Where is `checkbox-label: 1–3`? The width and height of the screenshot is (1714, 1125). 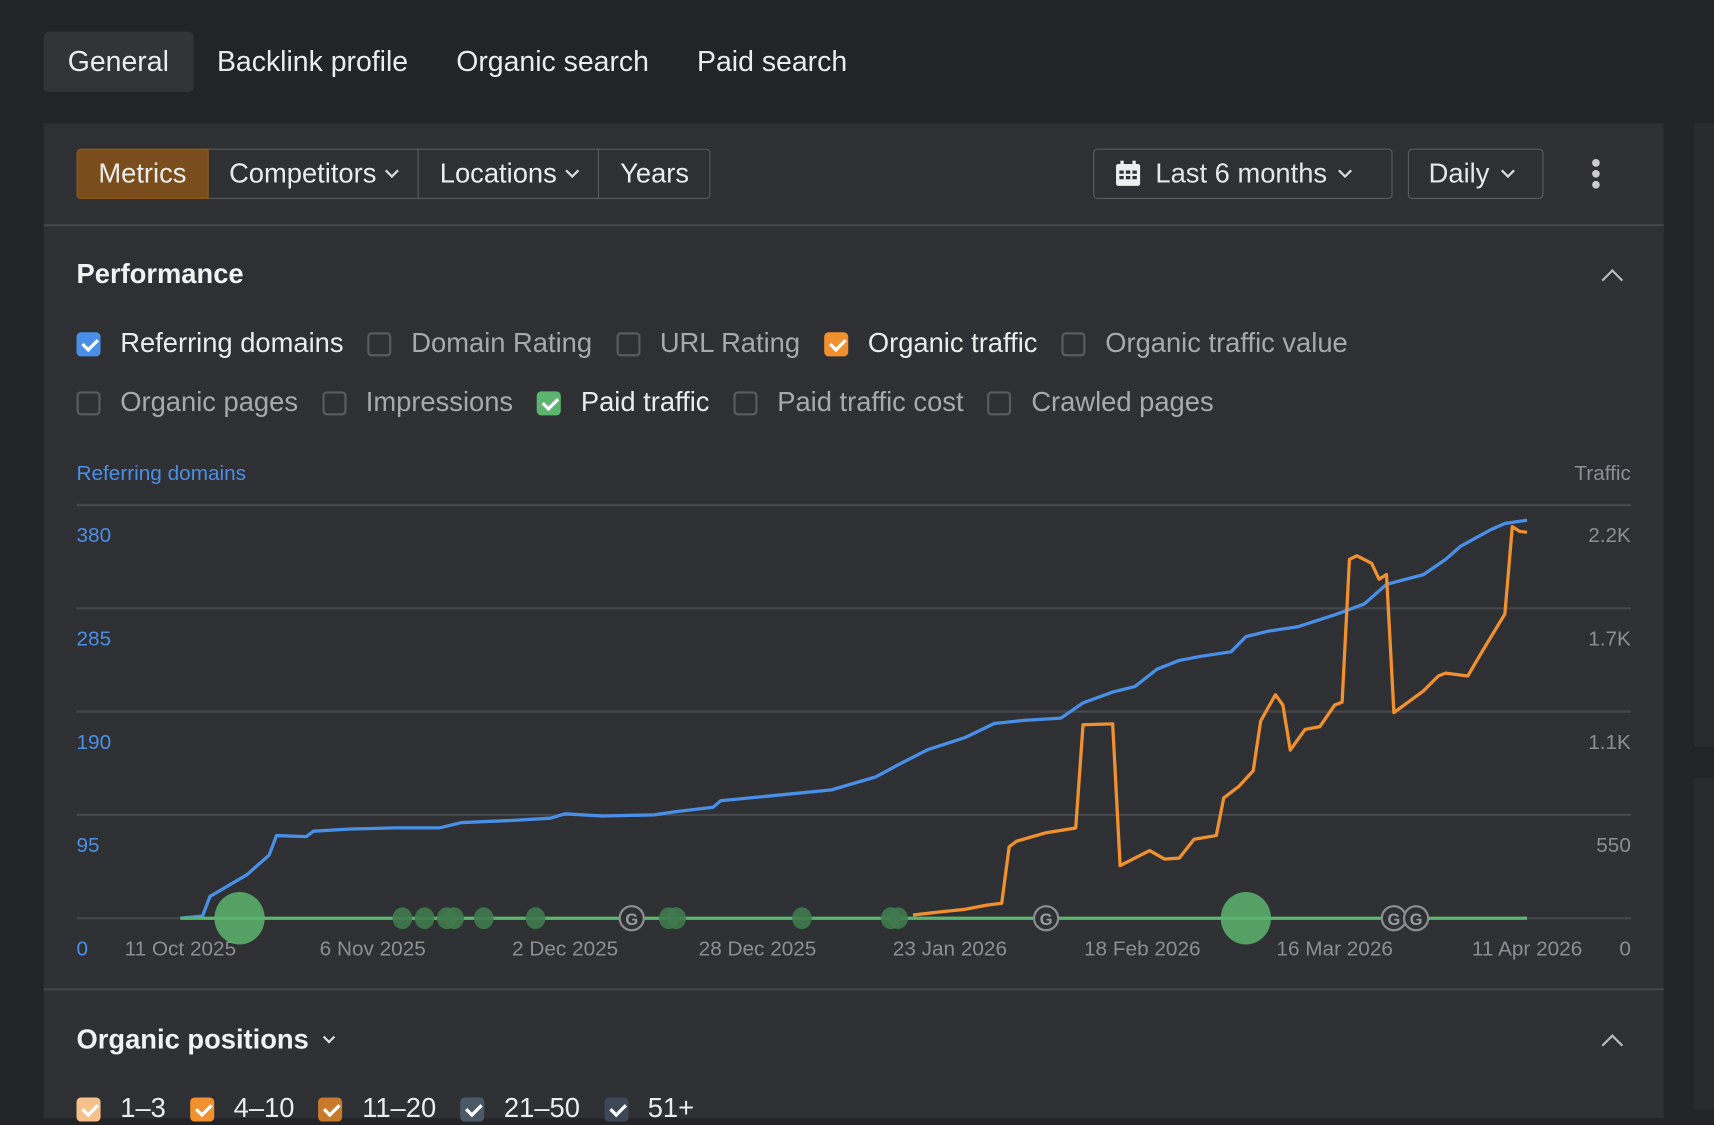
checkbox-label: 1–3 is located at coordinates (143, 1108).